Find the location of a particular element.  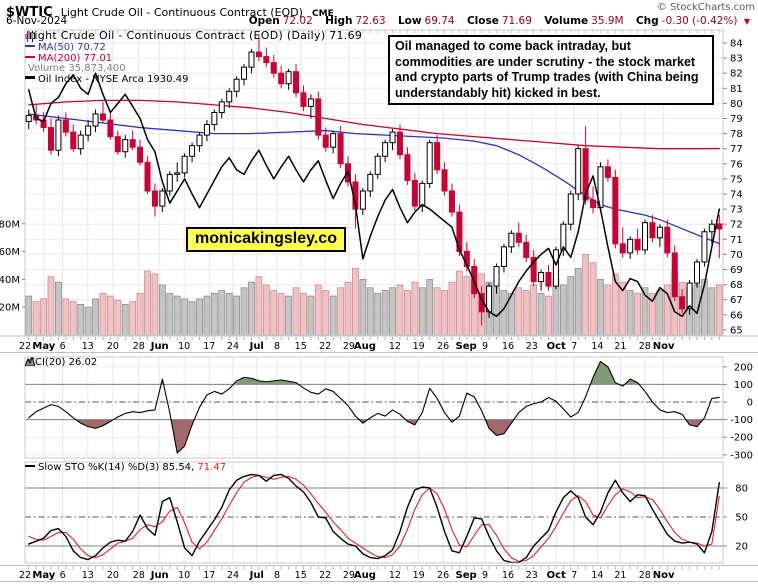

svg-text: 70 is located at coordinates (736, 255).